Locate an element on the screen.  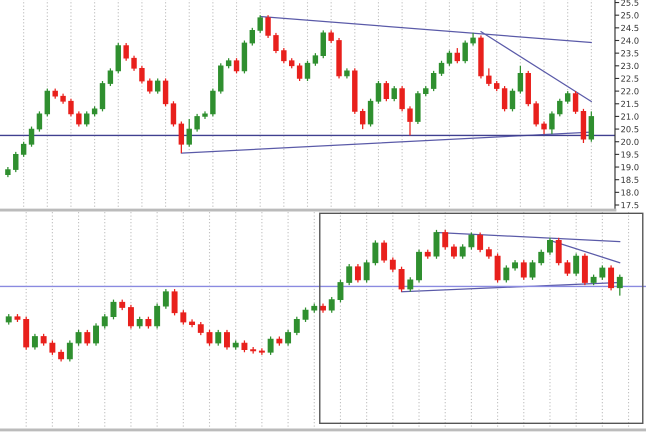
y-tick-label: 17.5 is located at coordinates (629, 205).